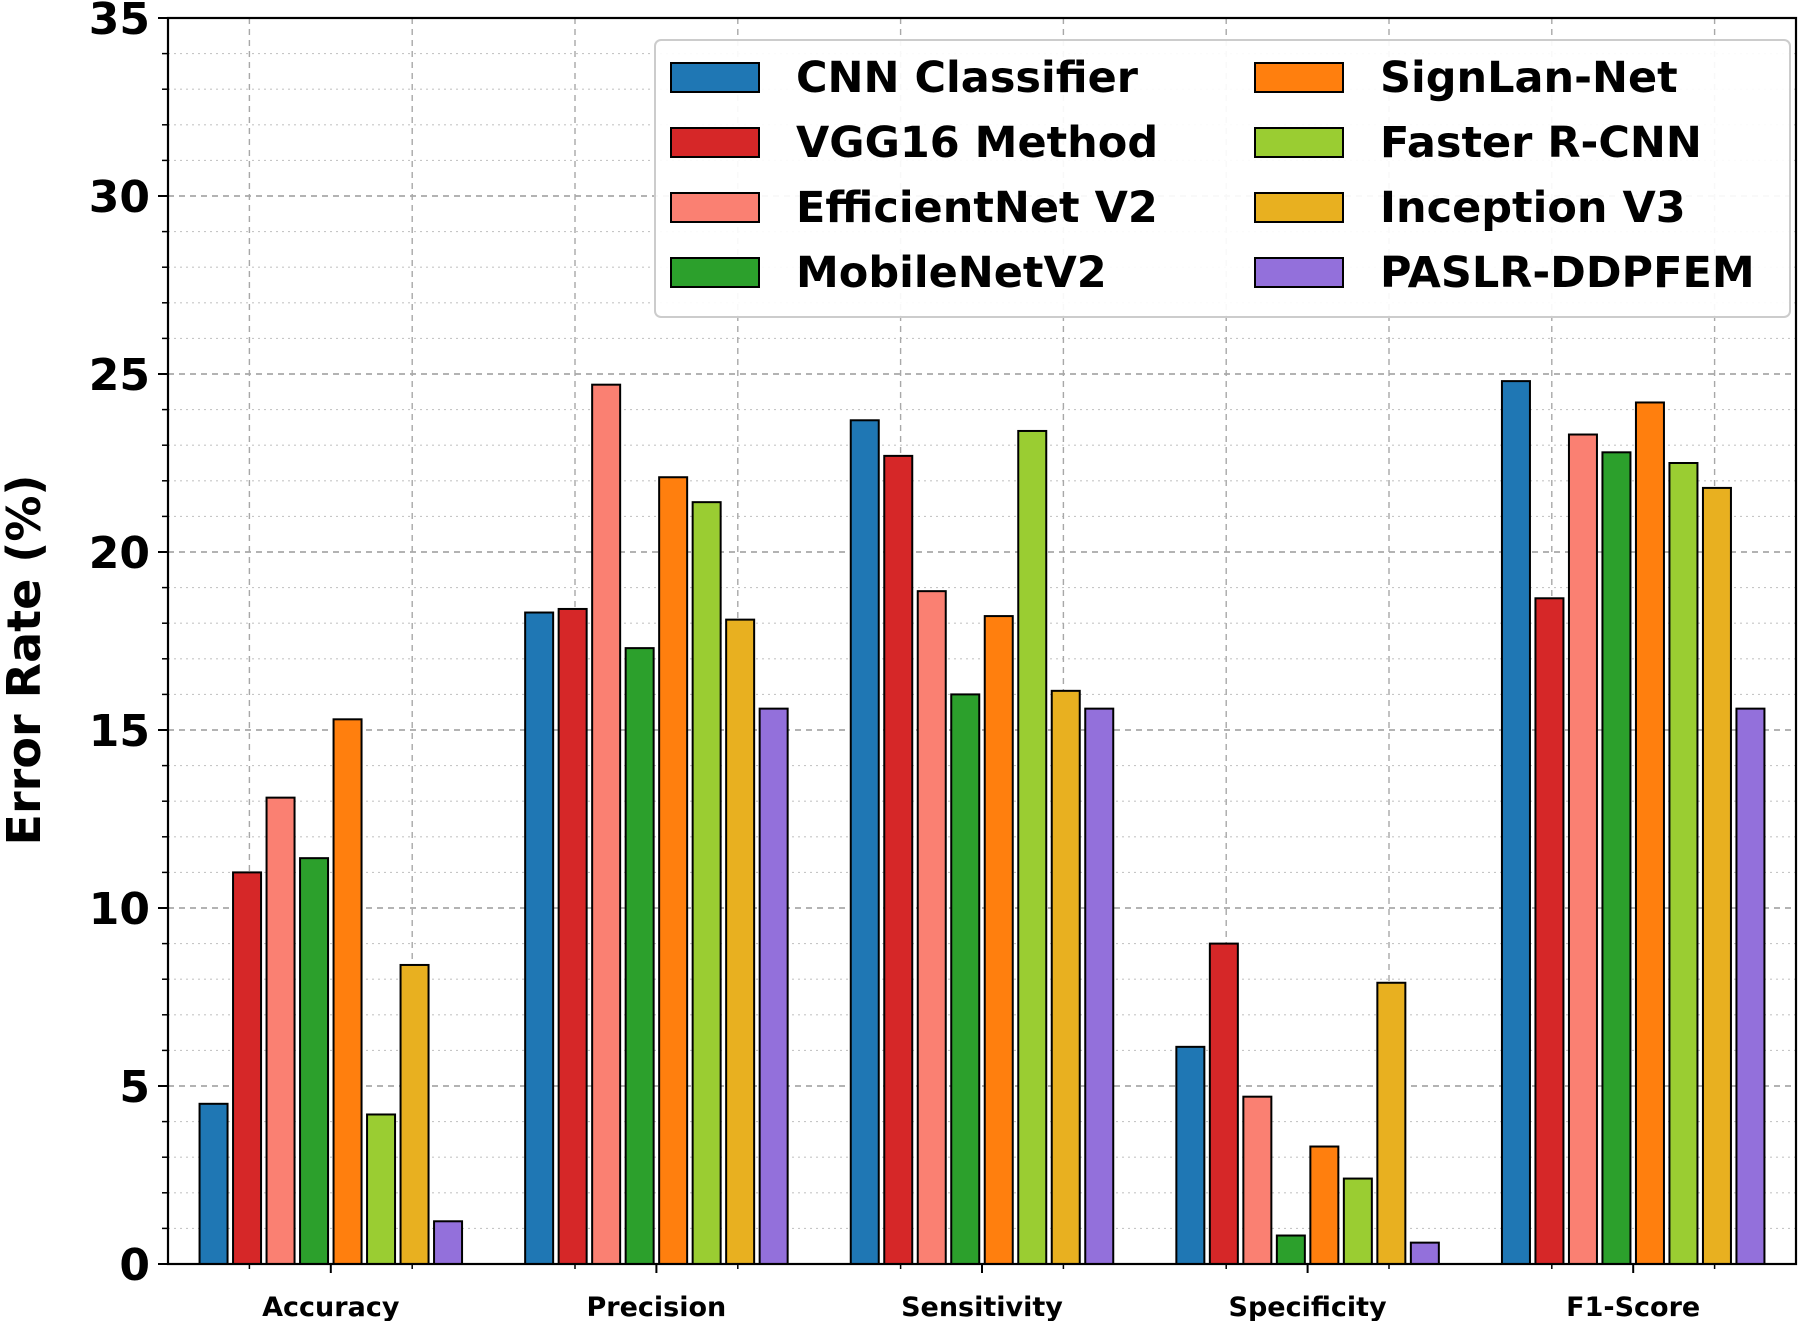 The height and width of the screenshot is (1325, 1801). Describe the element at coordinates (134, 1265) in the screenshot. I see `y-tick-label: 0` at that location.